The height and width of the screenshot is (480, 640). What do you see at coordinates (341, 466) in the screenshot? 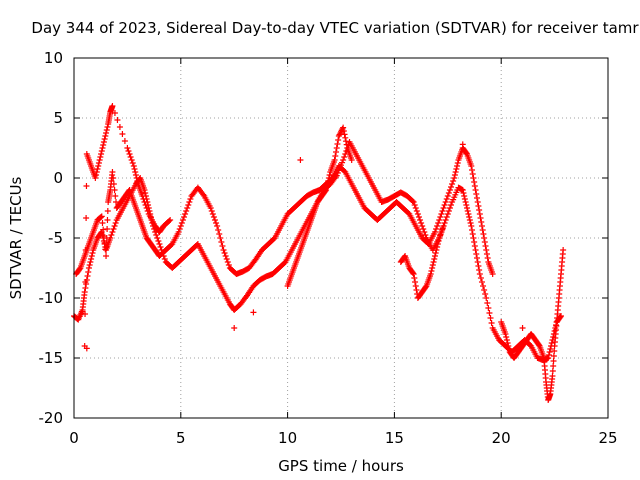
I see `x-axis-label: GPS time / hours` at bounding box center [341, 466].